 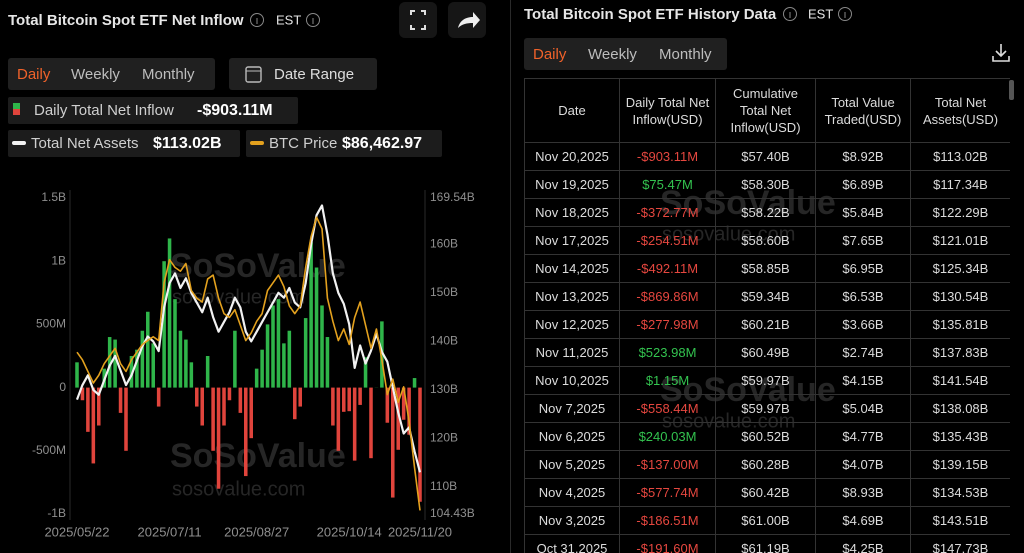 What do you see at coordinates (960, 492) in the screenshot?
I see `table-cell: $134.53B` at bounding box center [960, 492].